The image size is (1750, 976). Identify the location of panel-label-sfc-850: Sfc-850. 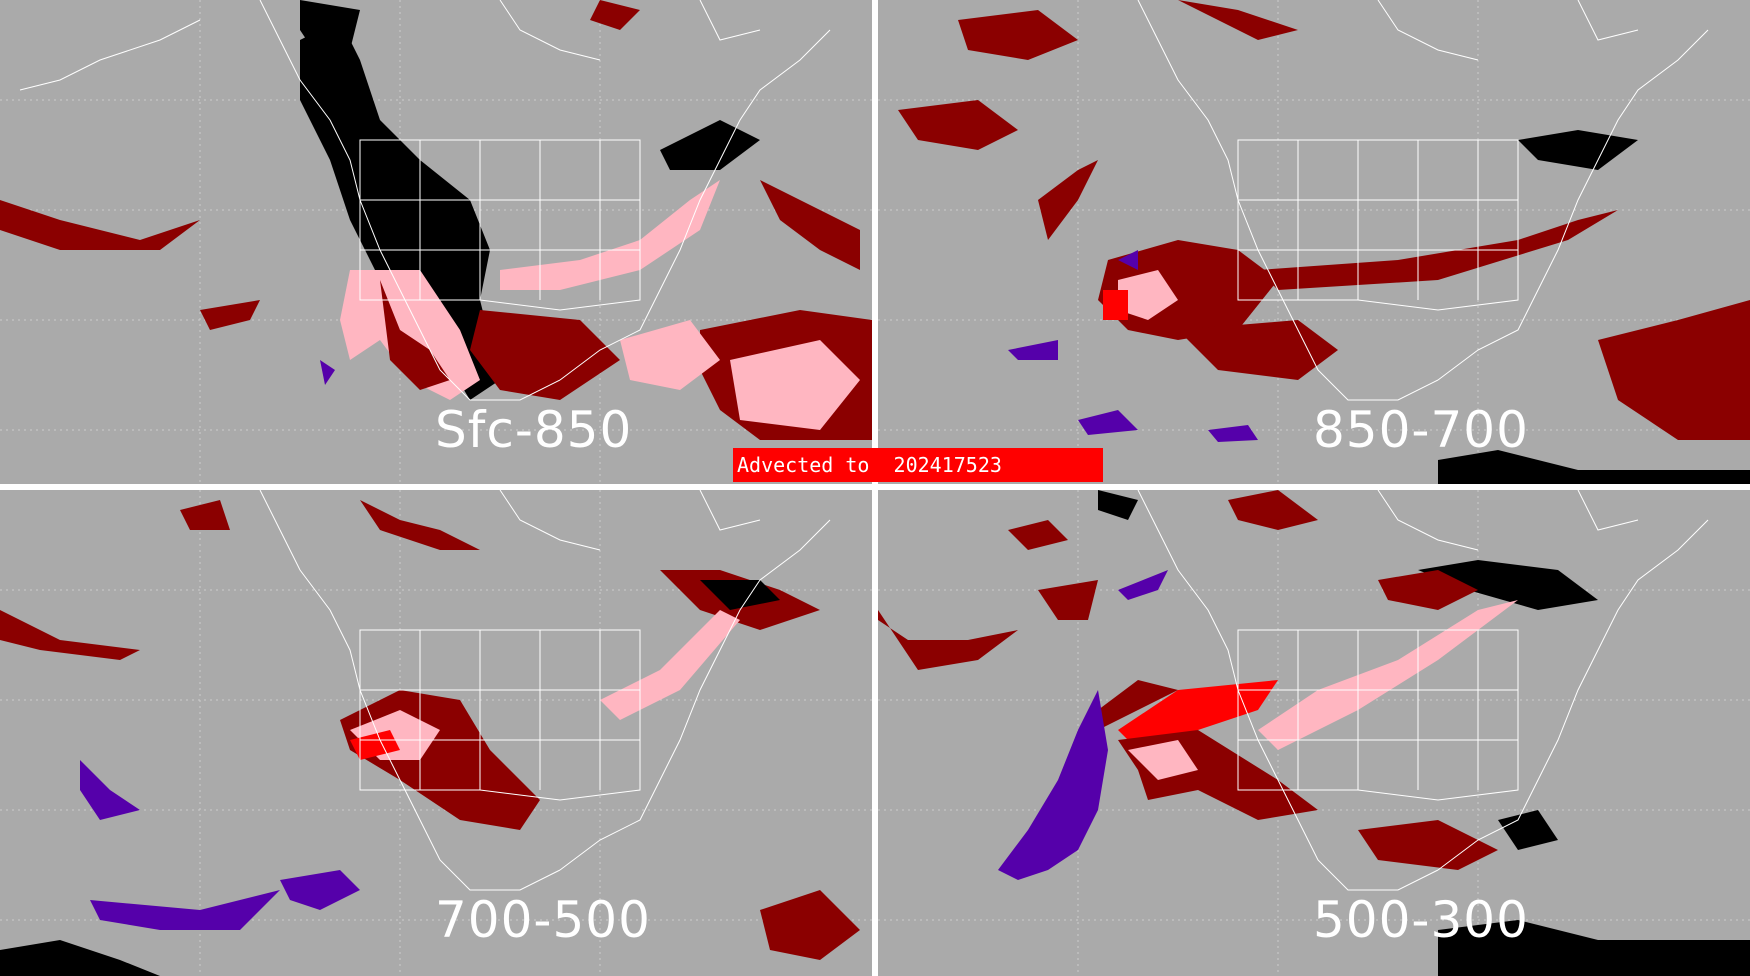
(534, 430).